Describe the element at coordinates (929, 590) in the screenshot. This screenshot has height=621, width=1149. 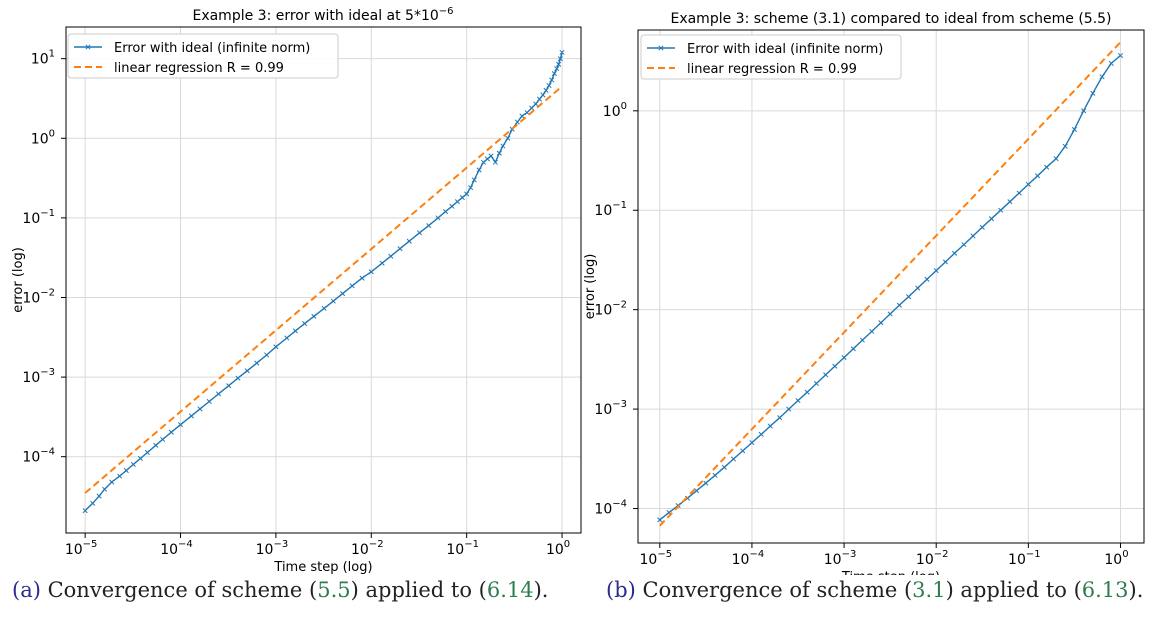
I see `caption-b-ref-1: 3.1` at that location.